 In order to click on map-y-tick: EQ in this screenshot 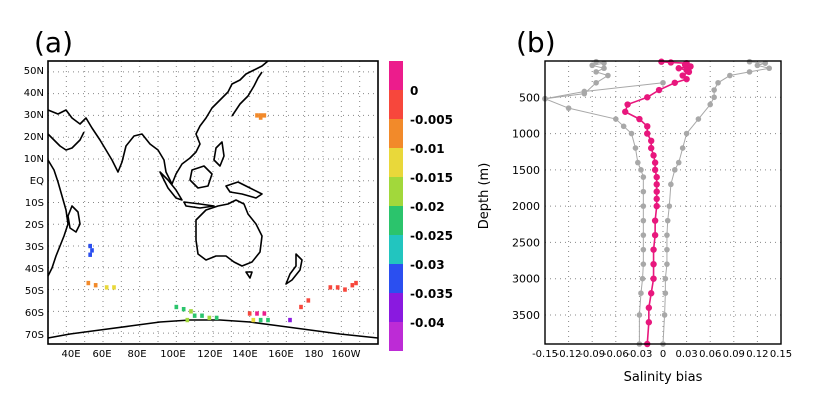, I will do `click(37, 181)`.